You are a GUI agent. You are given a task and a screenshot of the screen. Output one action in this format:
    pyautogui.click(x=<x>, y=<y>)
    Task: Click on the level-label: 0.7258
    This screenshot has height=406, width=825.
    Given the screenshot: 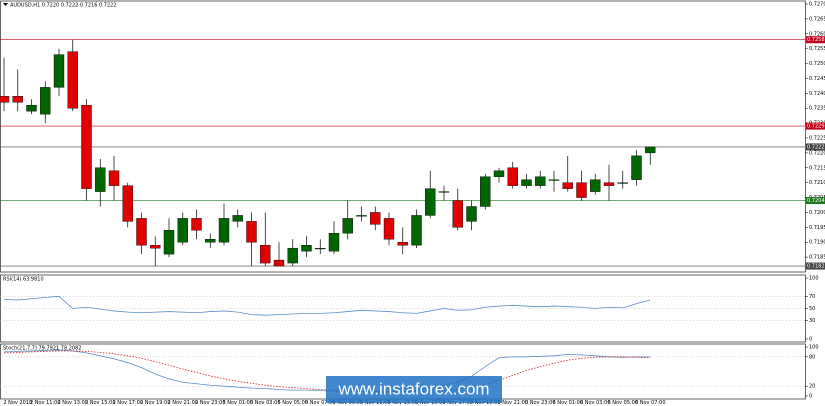 What is the action you would take?
    pyautogui.click(x=816, y=40)
    